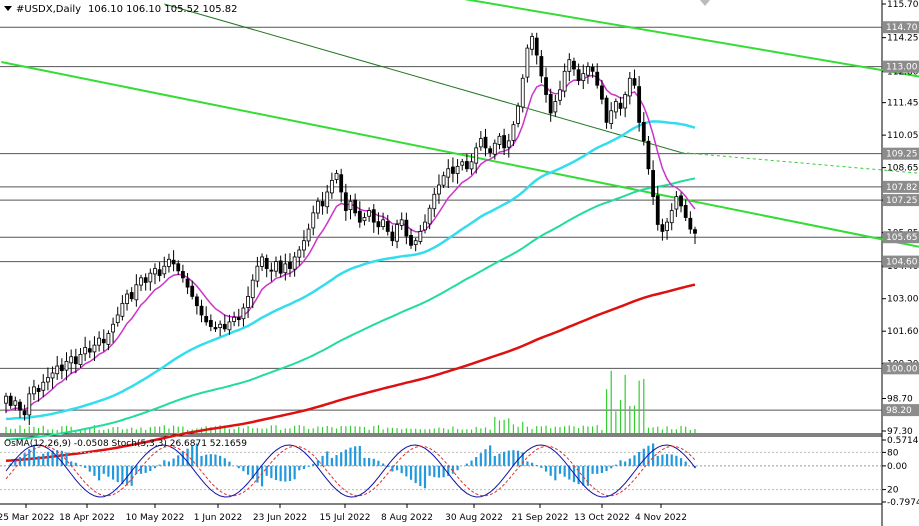 This screenshot has width=919, height=526. I want to click on triangle-down-icon, so click(8, 8).